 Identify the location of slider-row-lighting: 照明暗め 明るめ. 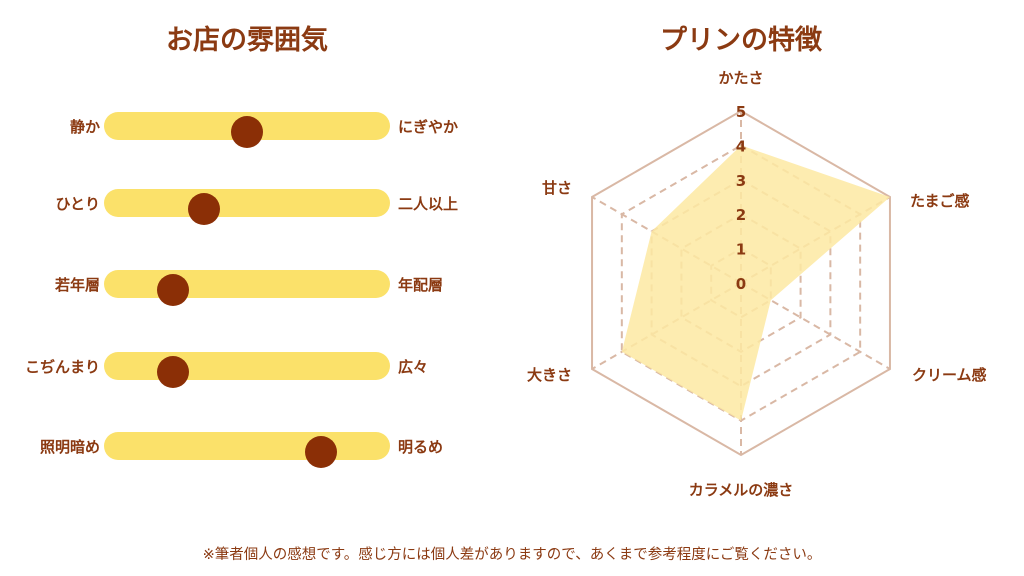
(260, 447).